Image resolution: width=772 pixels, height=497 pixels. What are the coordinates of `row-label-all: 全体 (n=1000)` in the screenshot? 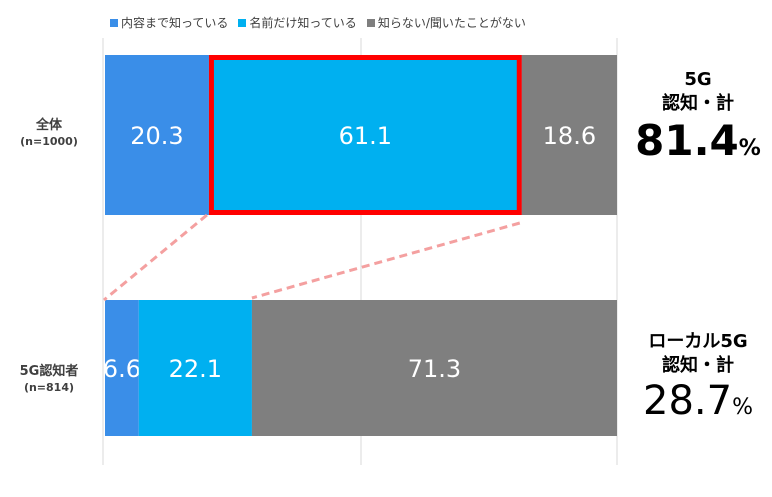 It's located at (49, 131).